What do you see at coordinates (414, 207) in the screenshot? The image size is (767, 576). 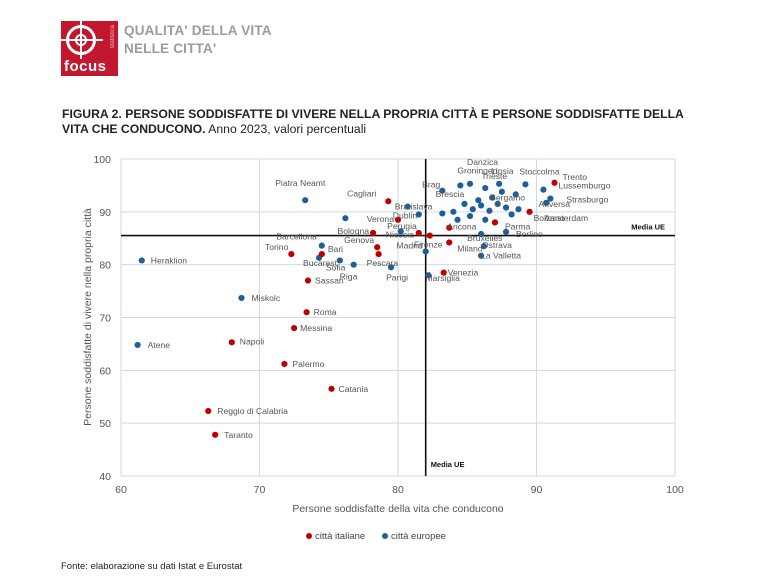 I see `point-label: Bratislava` at bounding box center [414, 207].